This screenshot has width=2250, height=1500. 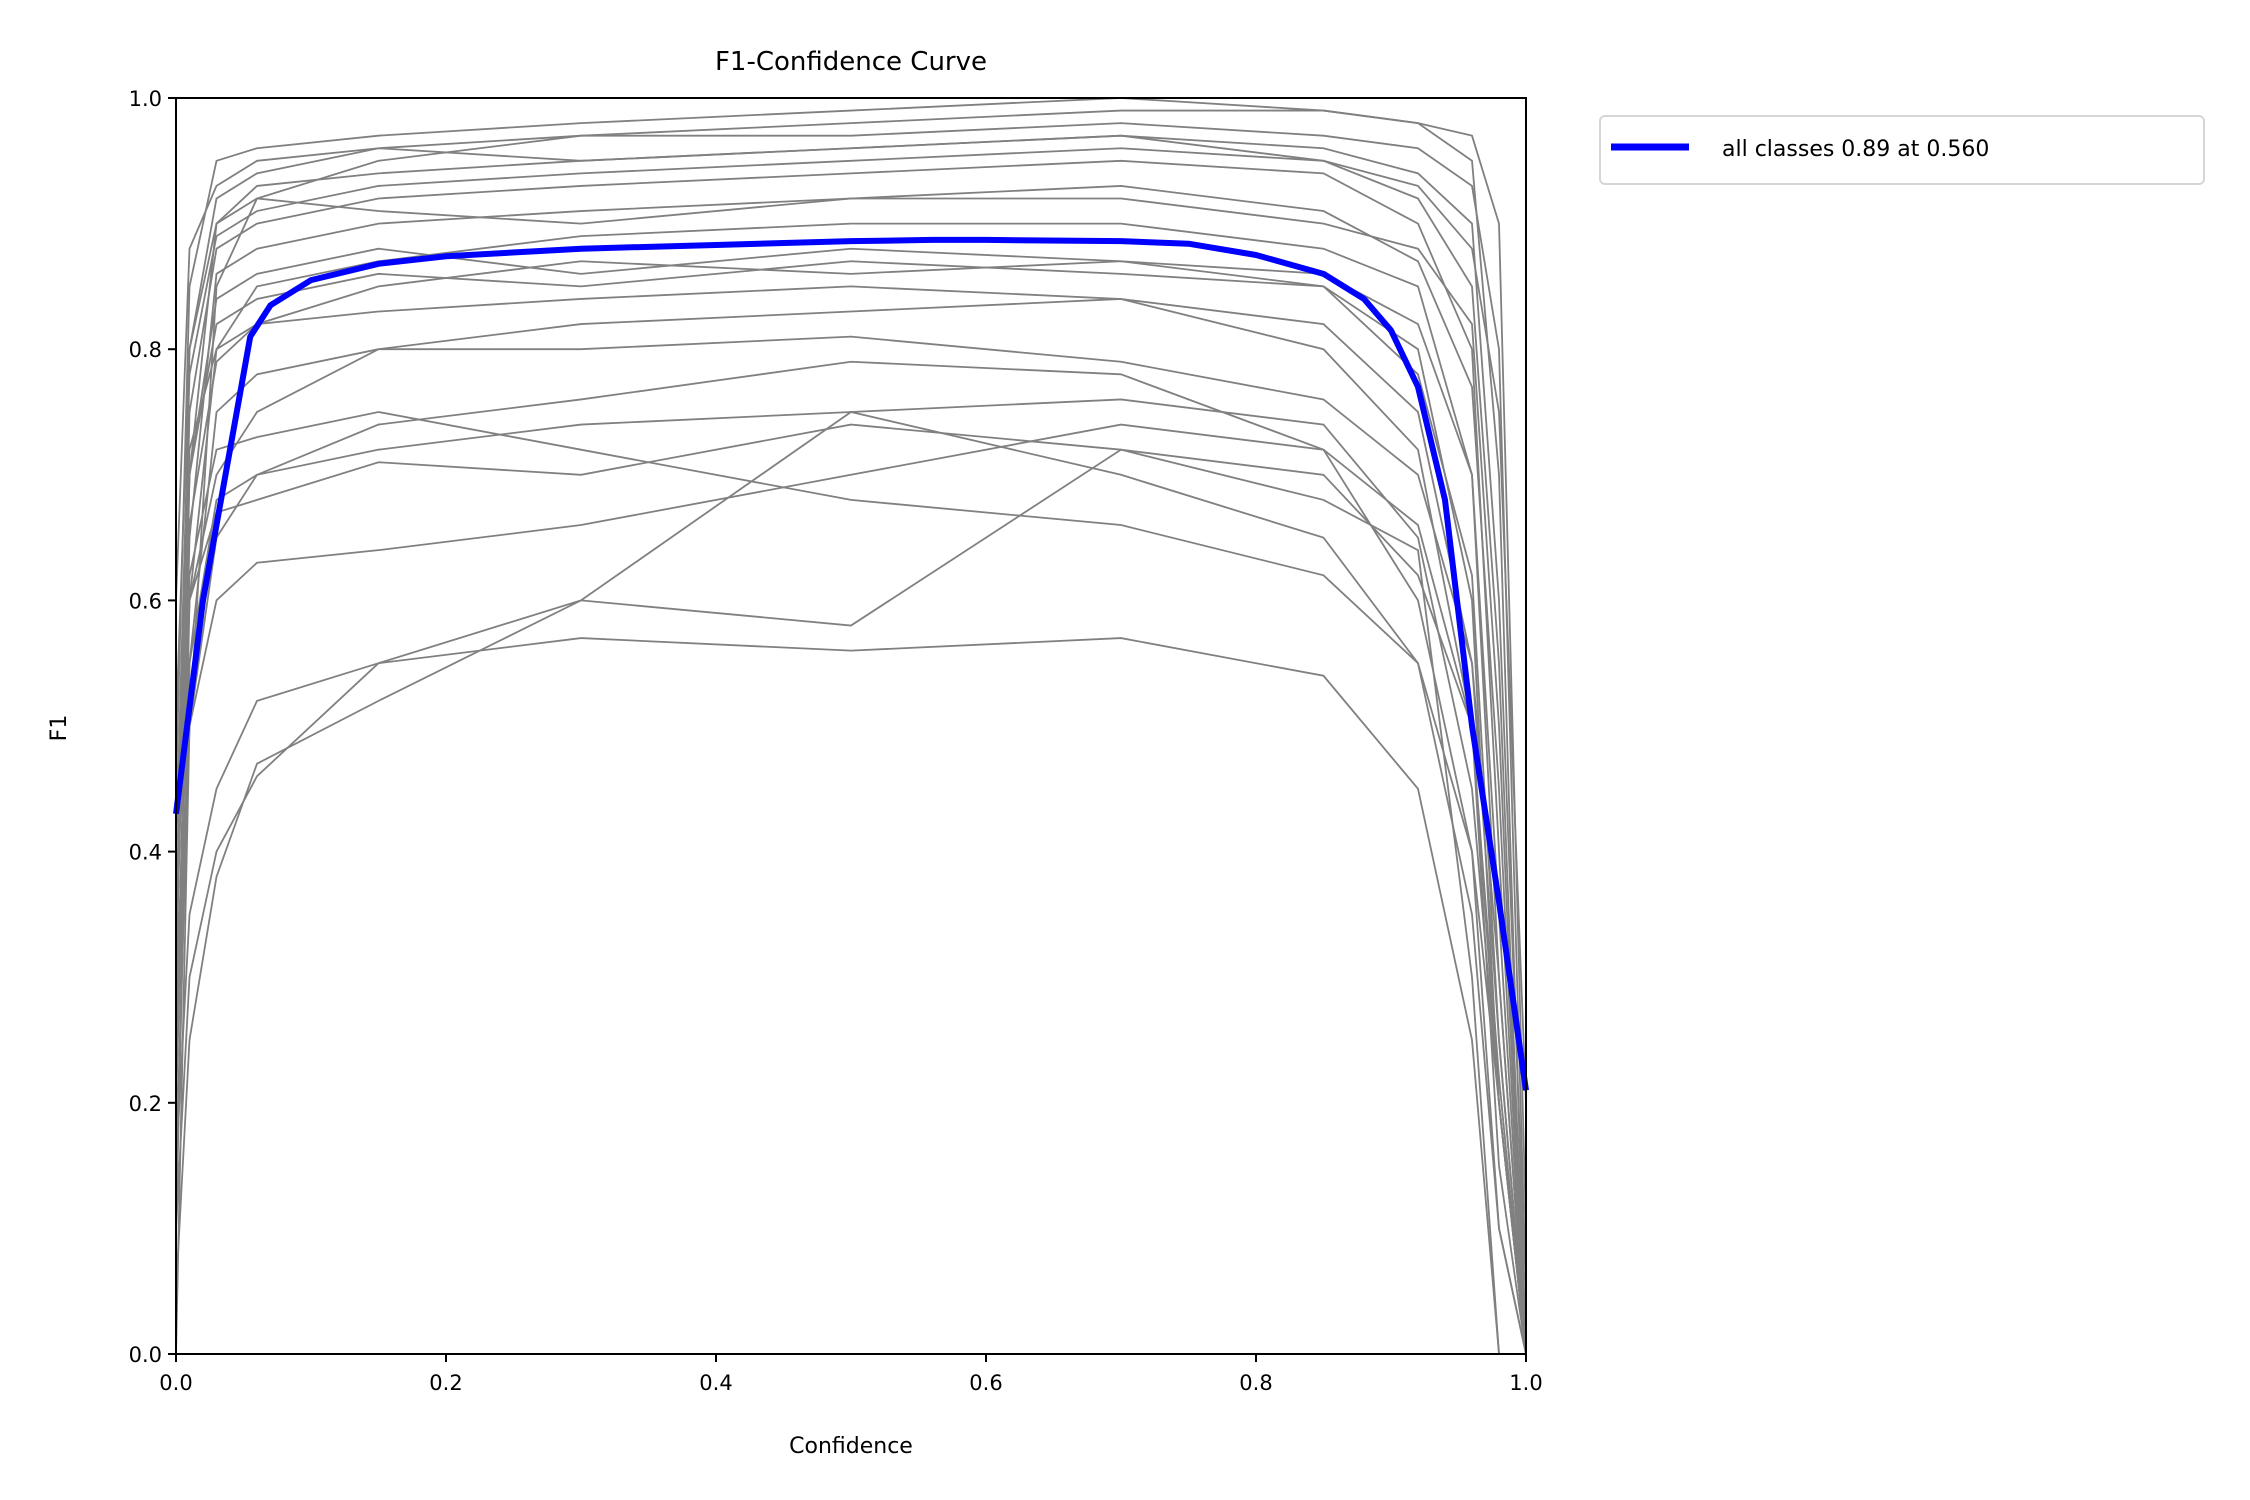 I want to click on x-tick-label: 0.2, so click(x=445, y=1383).